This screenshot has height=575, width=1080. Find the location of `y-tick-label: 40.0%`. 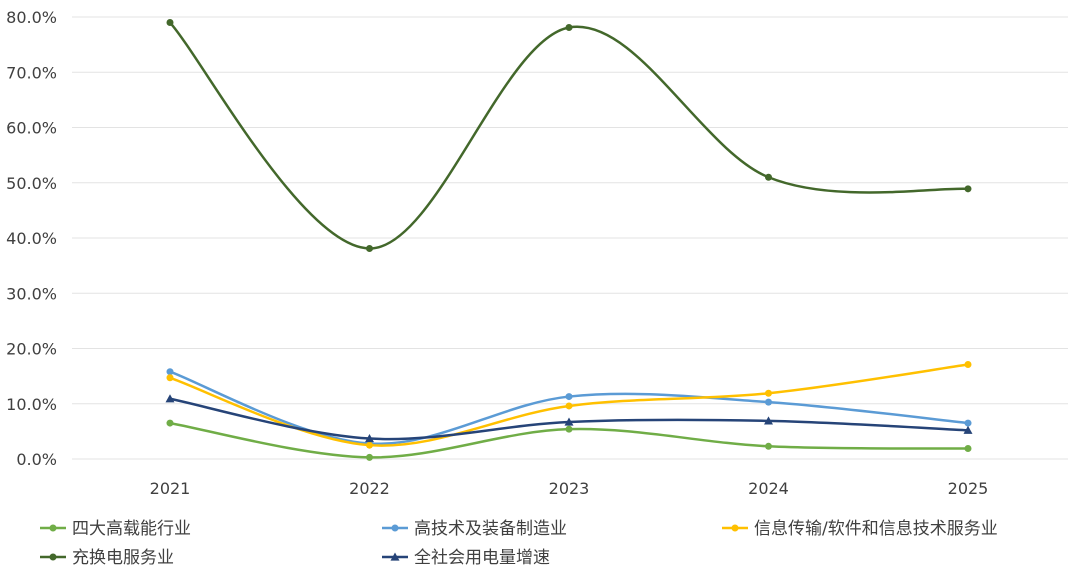

y-tick-label: 40.0% is located at coordinates (31, 238).